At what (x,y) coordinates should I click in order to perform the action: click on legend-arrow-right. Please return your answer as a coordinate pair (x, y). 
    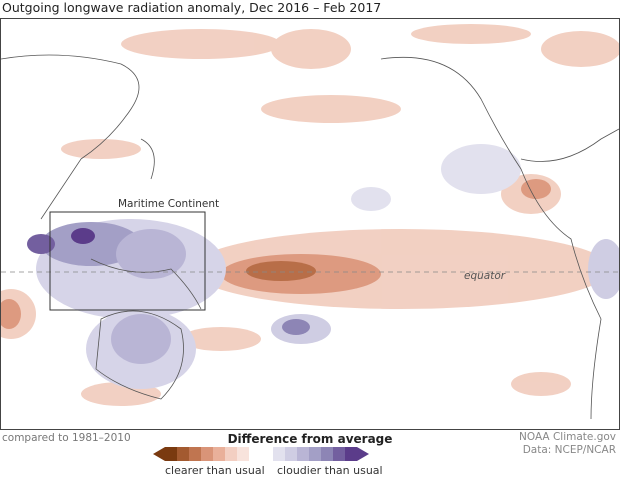
    Looking at the image, I should click on (363, 454).